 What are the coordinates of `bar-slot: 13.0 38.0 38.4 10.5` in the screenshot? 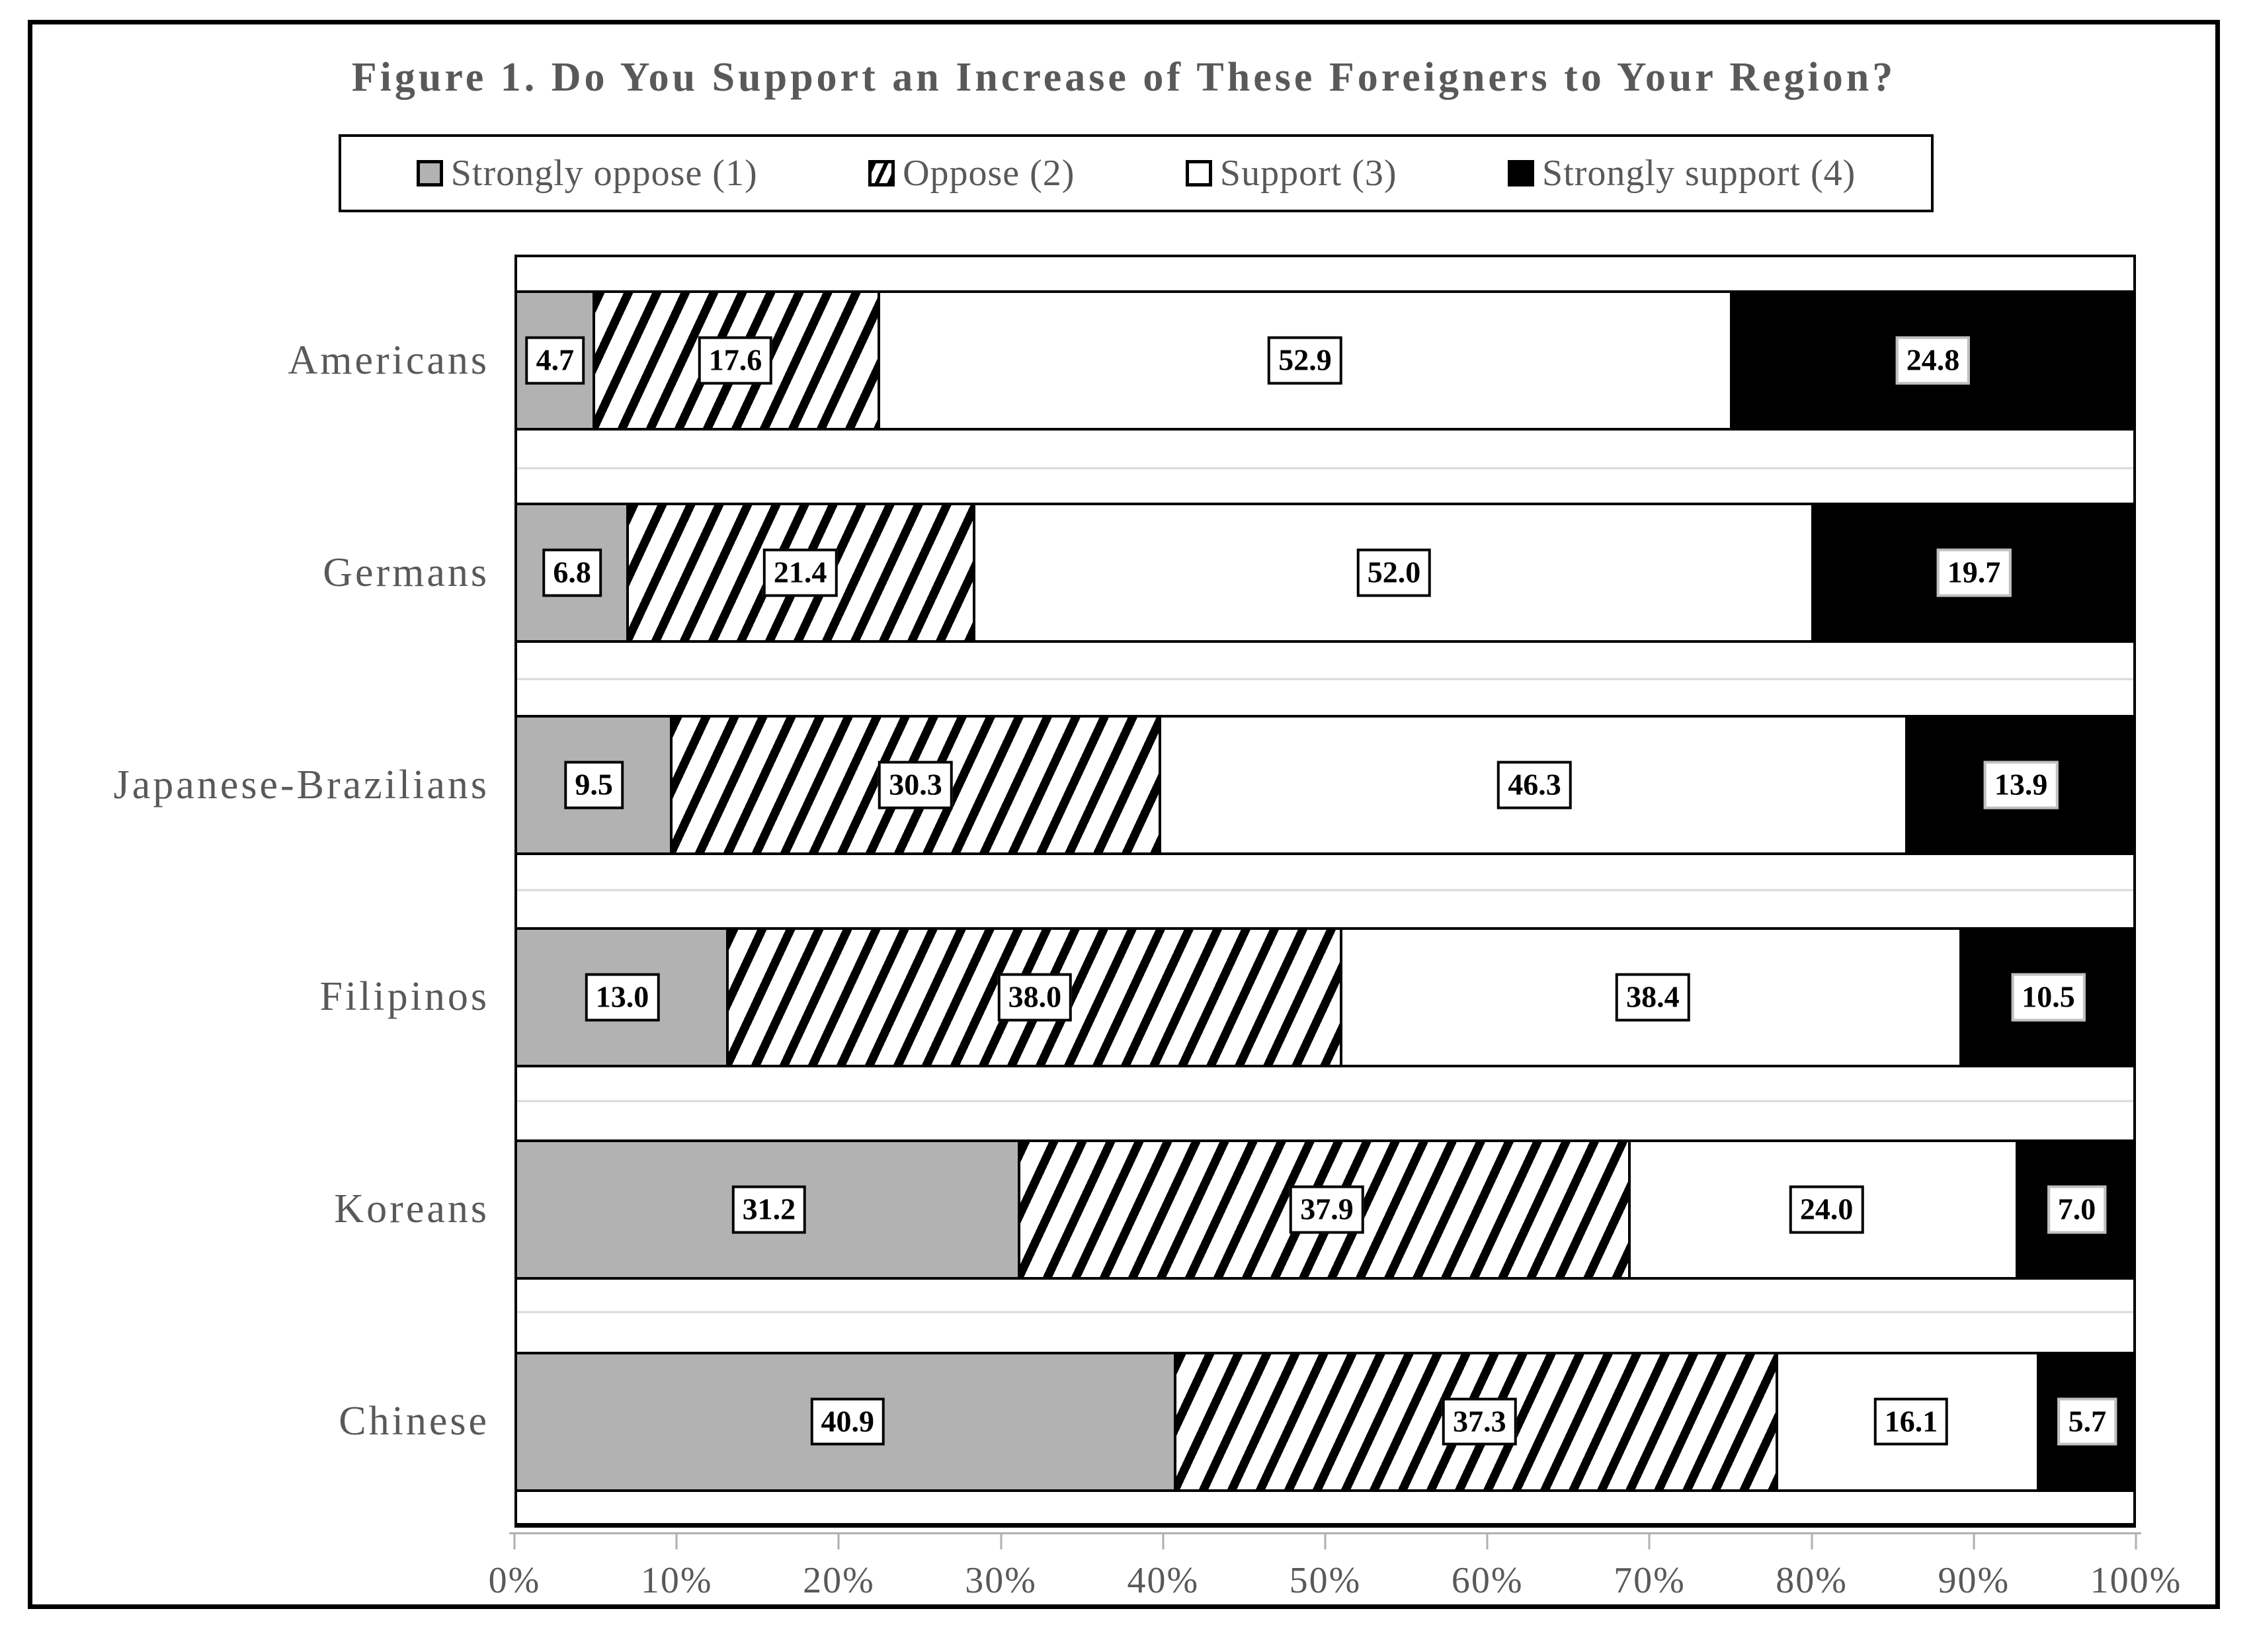 It's located at (1325, 997).